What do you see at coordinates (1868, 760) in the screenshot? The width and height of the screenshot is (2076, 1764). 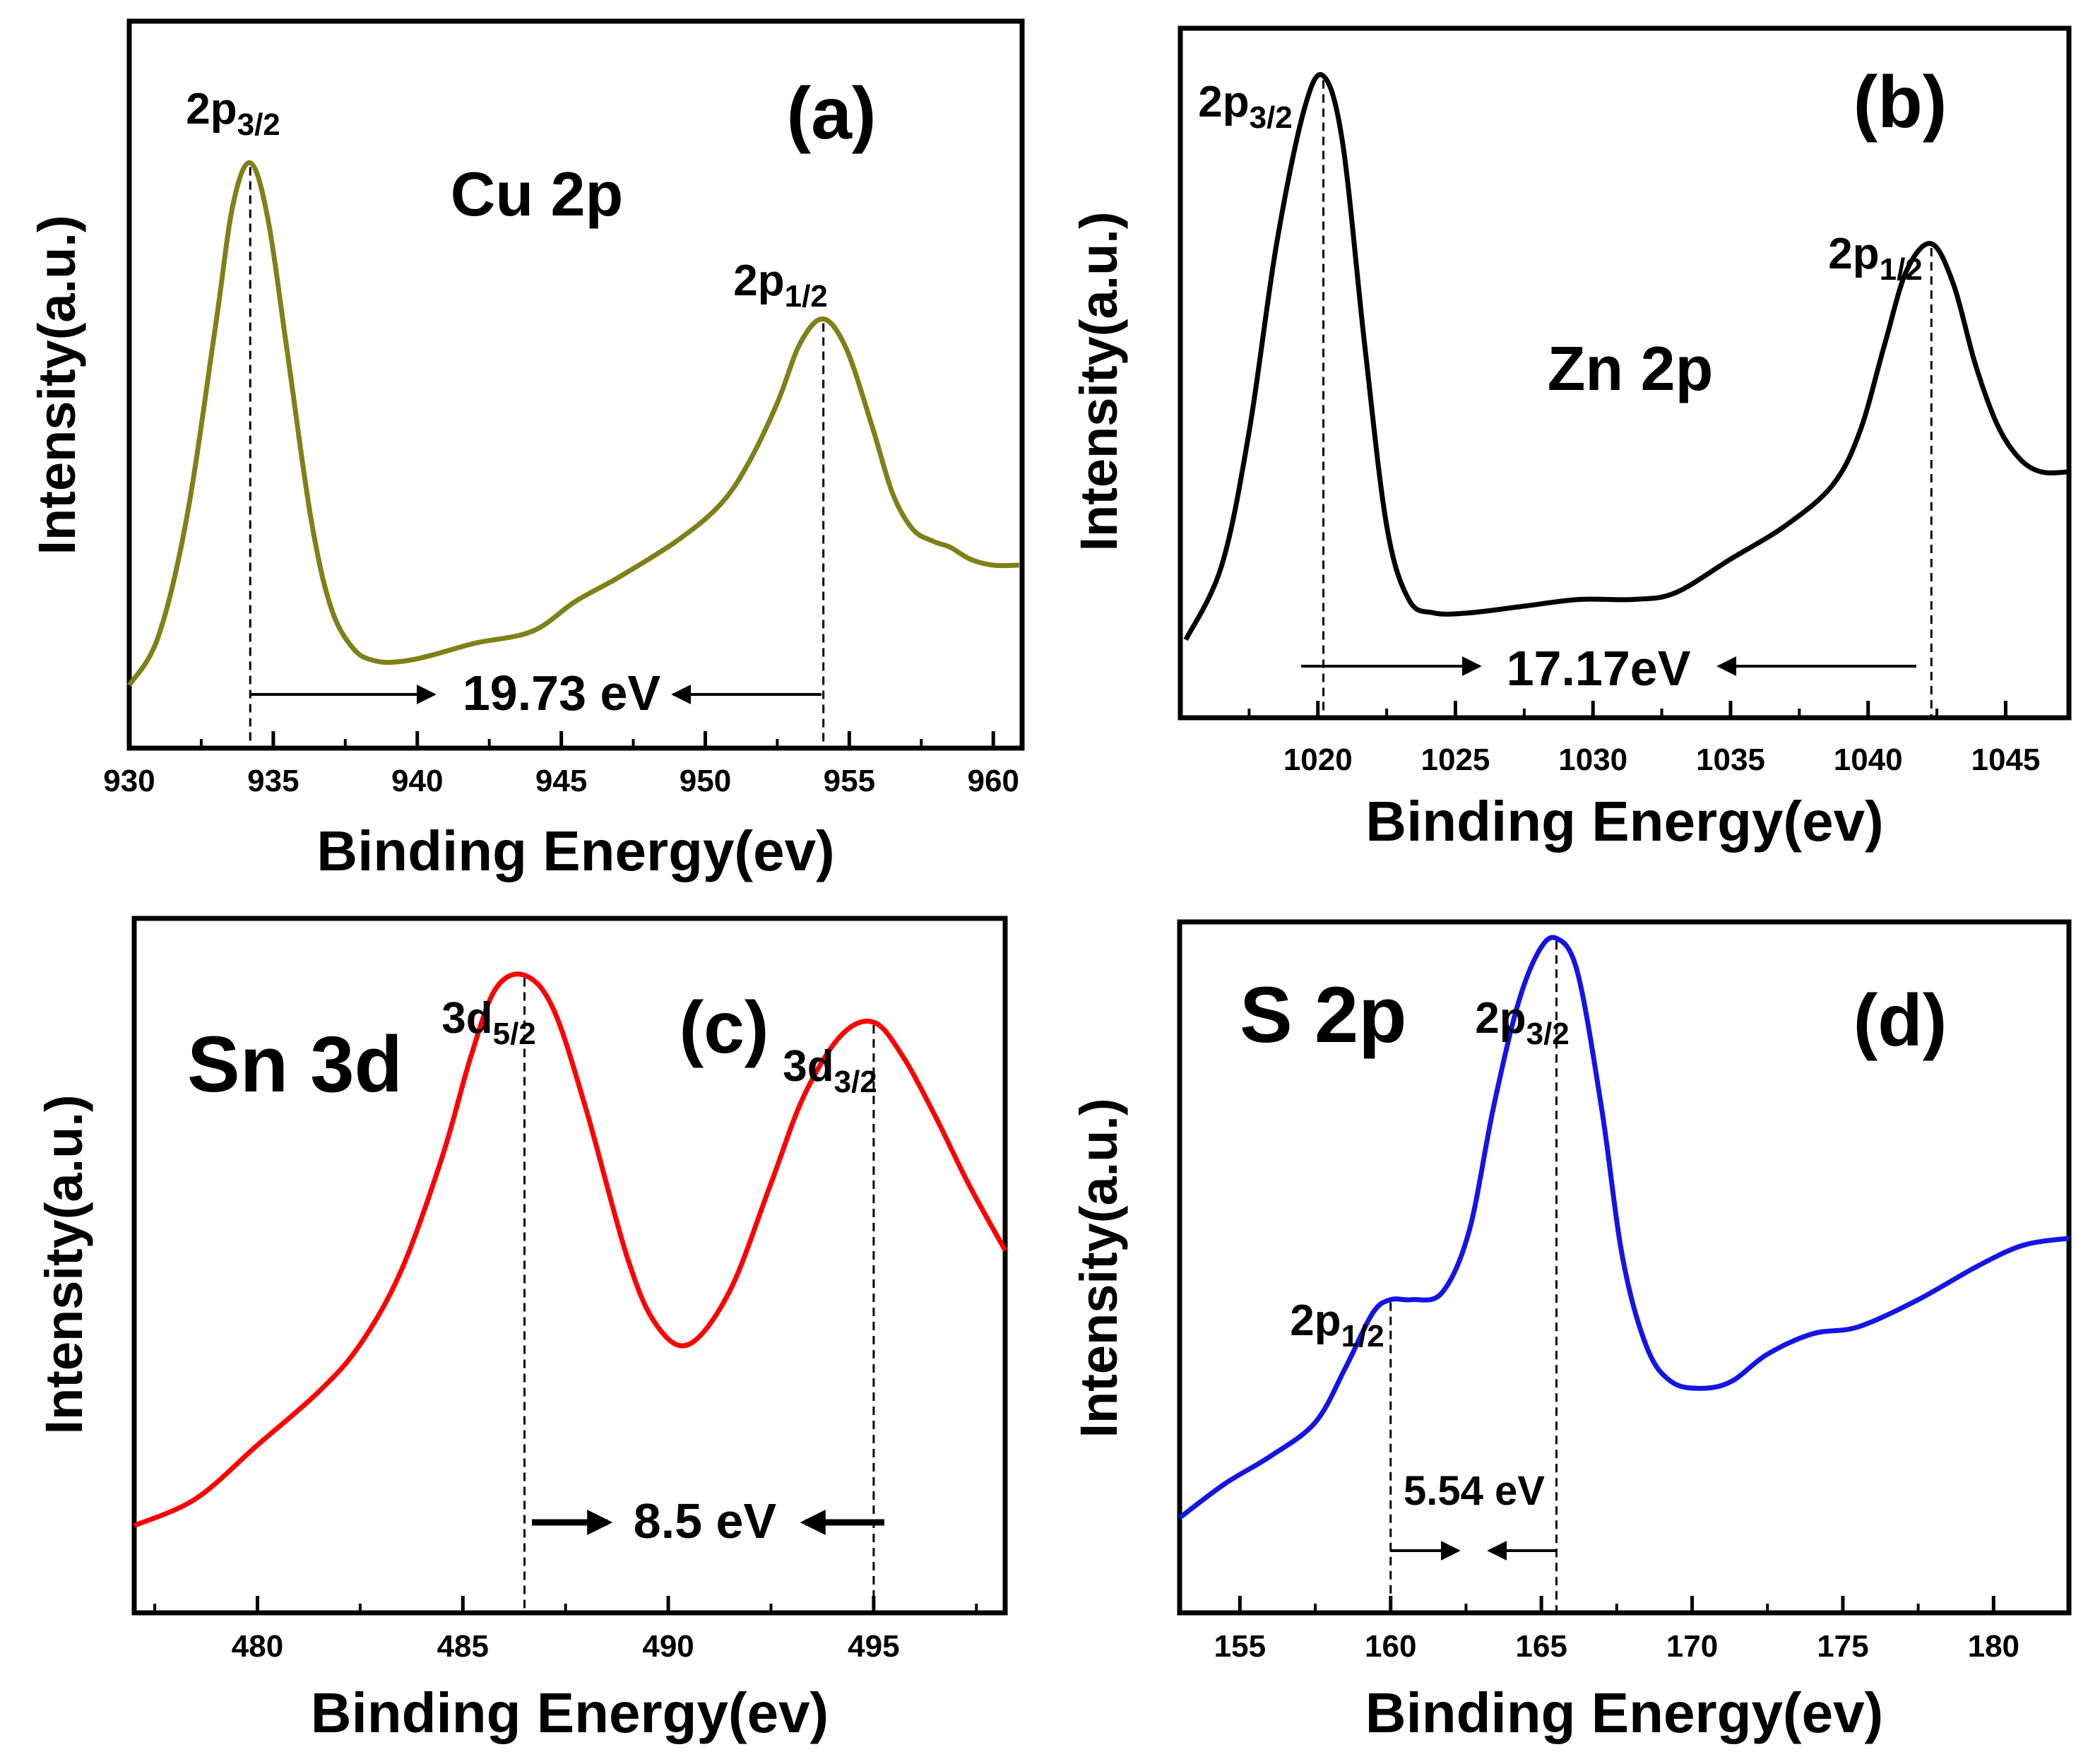 I see `x-tick-label: 1040` at bounding box center [1868, 760].